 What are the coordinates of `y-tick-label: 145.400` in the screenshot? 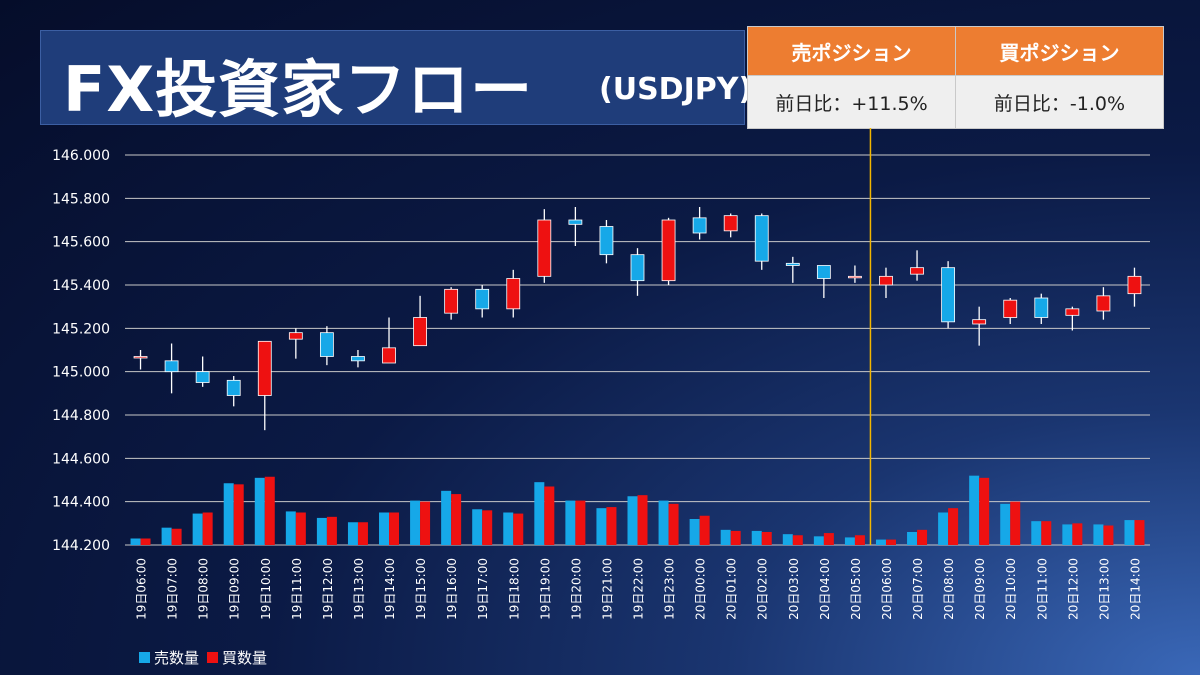 It's located at (81, 286).